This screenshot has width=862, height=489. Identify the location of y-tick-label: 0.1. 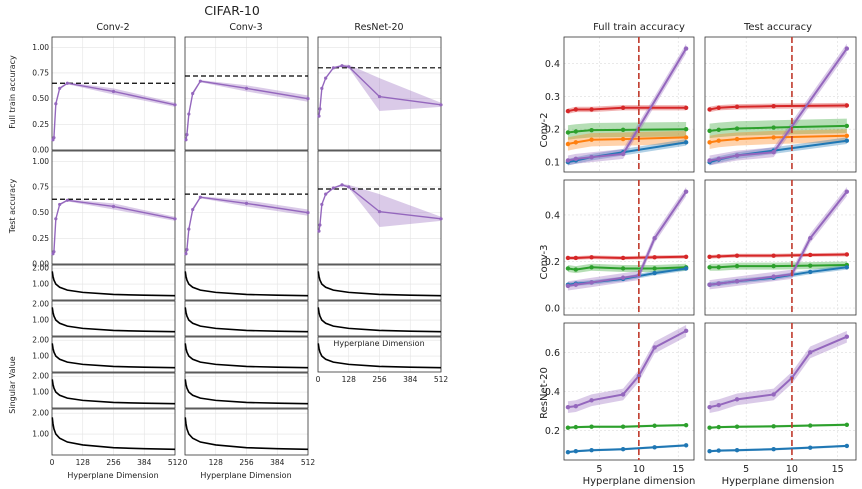
(552, 163).